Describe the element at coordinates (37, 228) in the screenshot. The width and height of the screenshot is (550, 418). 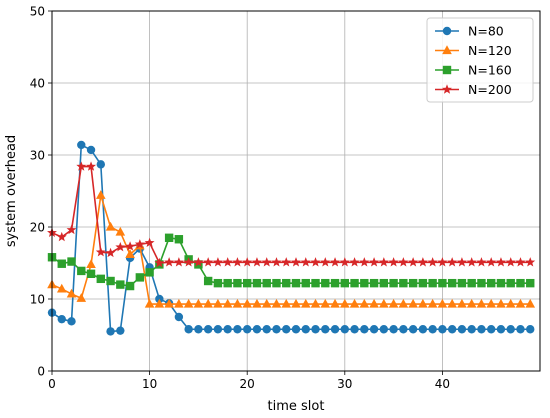
I see `y-tick-label: 20` at that location.